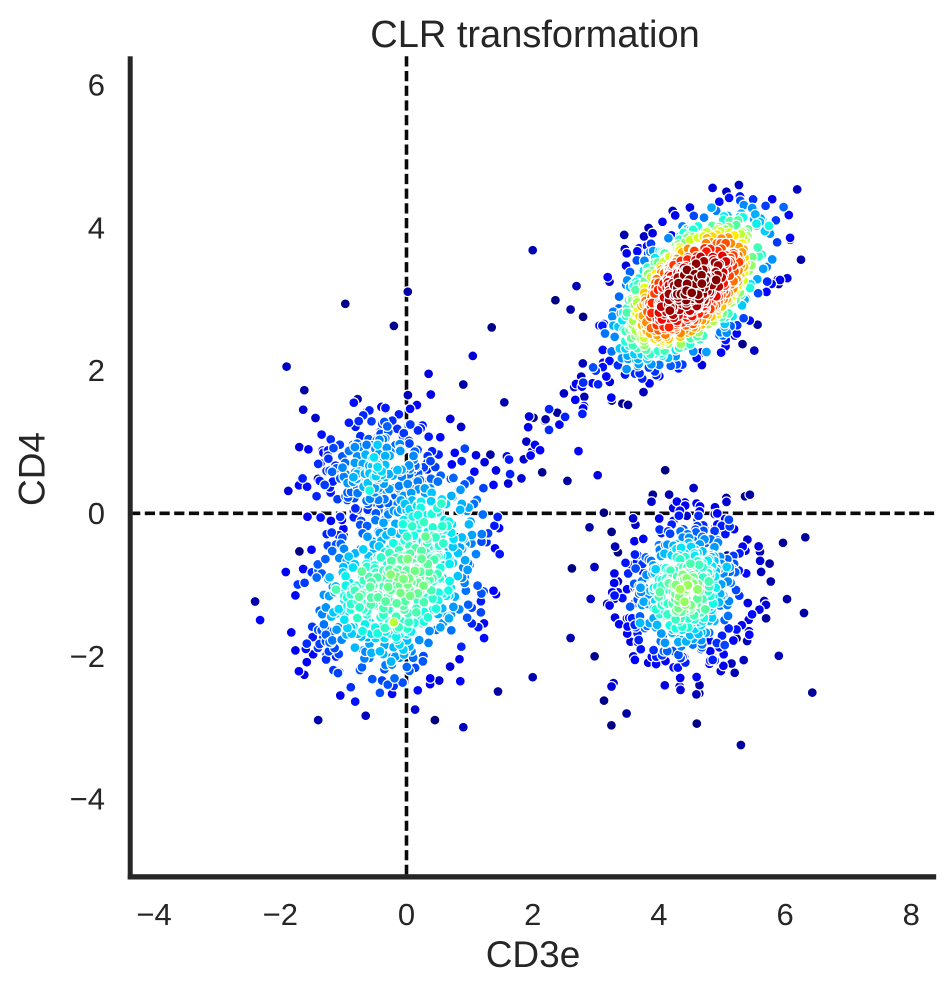  Describe the element at coordinates (32, 469) in the screenshot. I see `svg-text: CD4` at that location.